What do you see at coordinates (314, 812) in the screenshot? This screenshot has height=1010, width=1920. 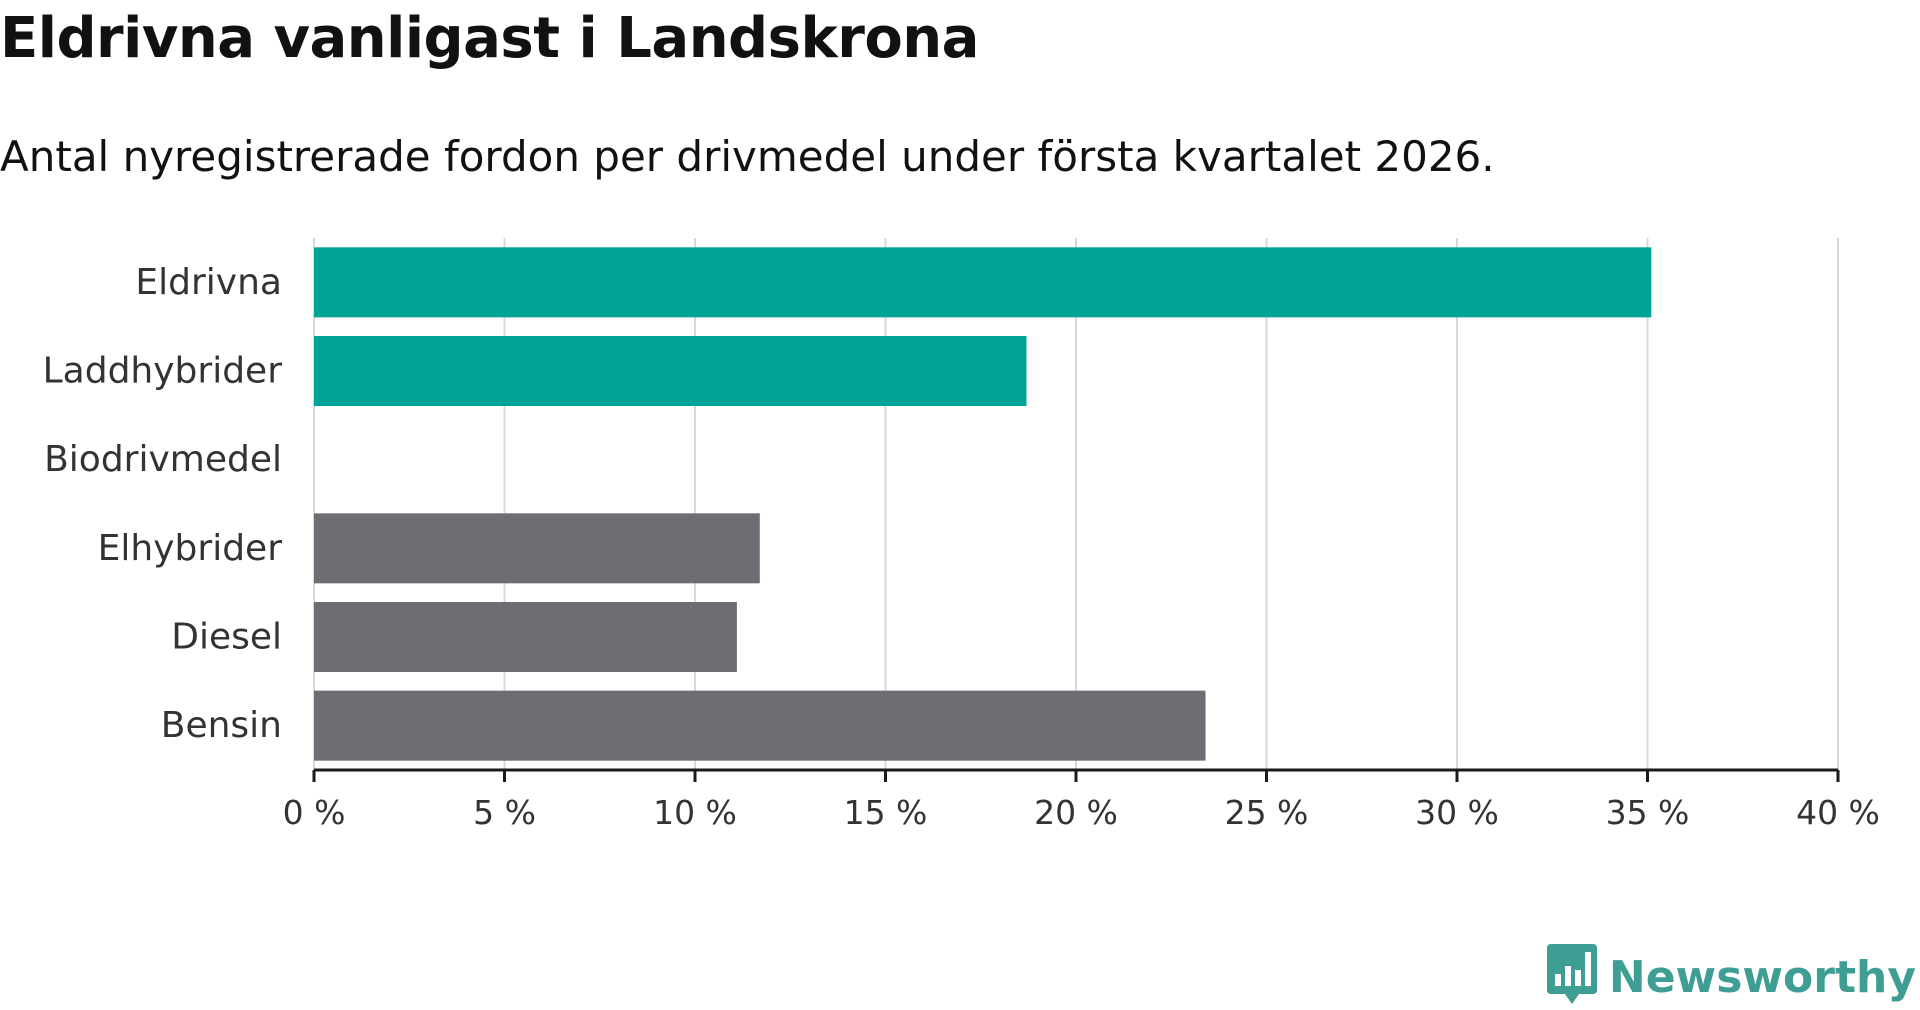 I see `x-tick-label: 0 %` at bounding box center [314, 812].